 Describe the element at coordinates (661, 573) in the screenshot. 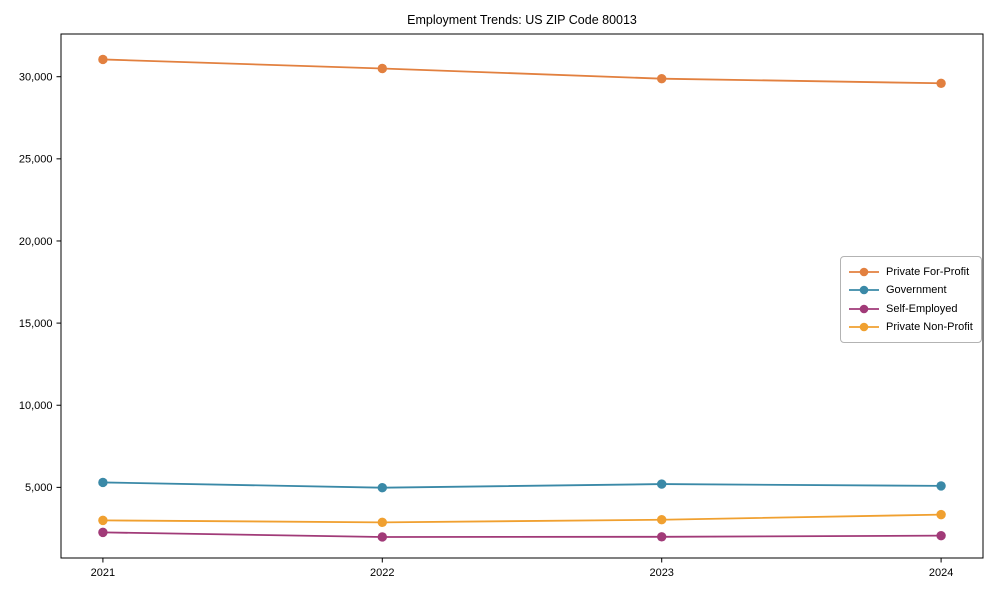

I see `x-axis-tick-label: 2023` at that location.